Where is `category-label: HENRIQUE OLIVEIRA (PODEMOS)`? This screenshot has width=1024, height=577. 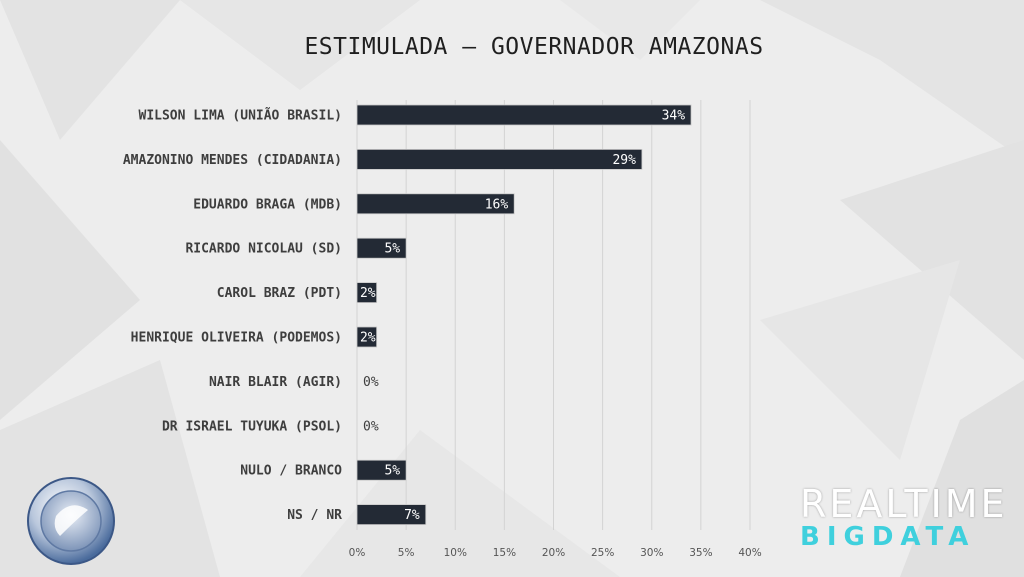 category-label: HENRIQUE OLIVEIRA (PODEMOS) is located at coordinates (236, 338).